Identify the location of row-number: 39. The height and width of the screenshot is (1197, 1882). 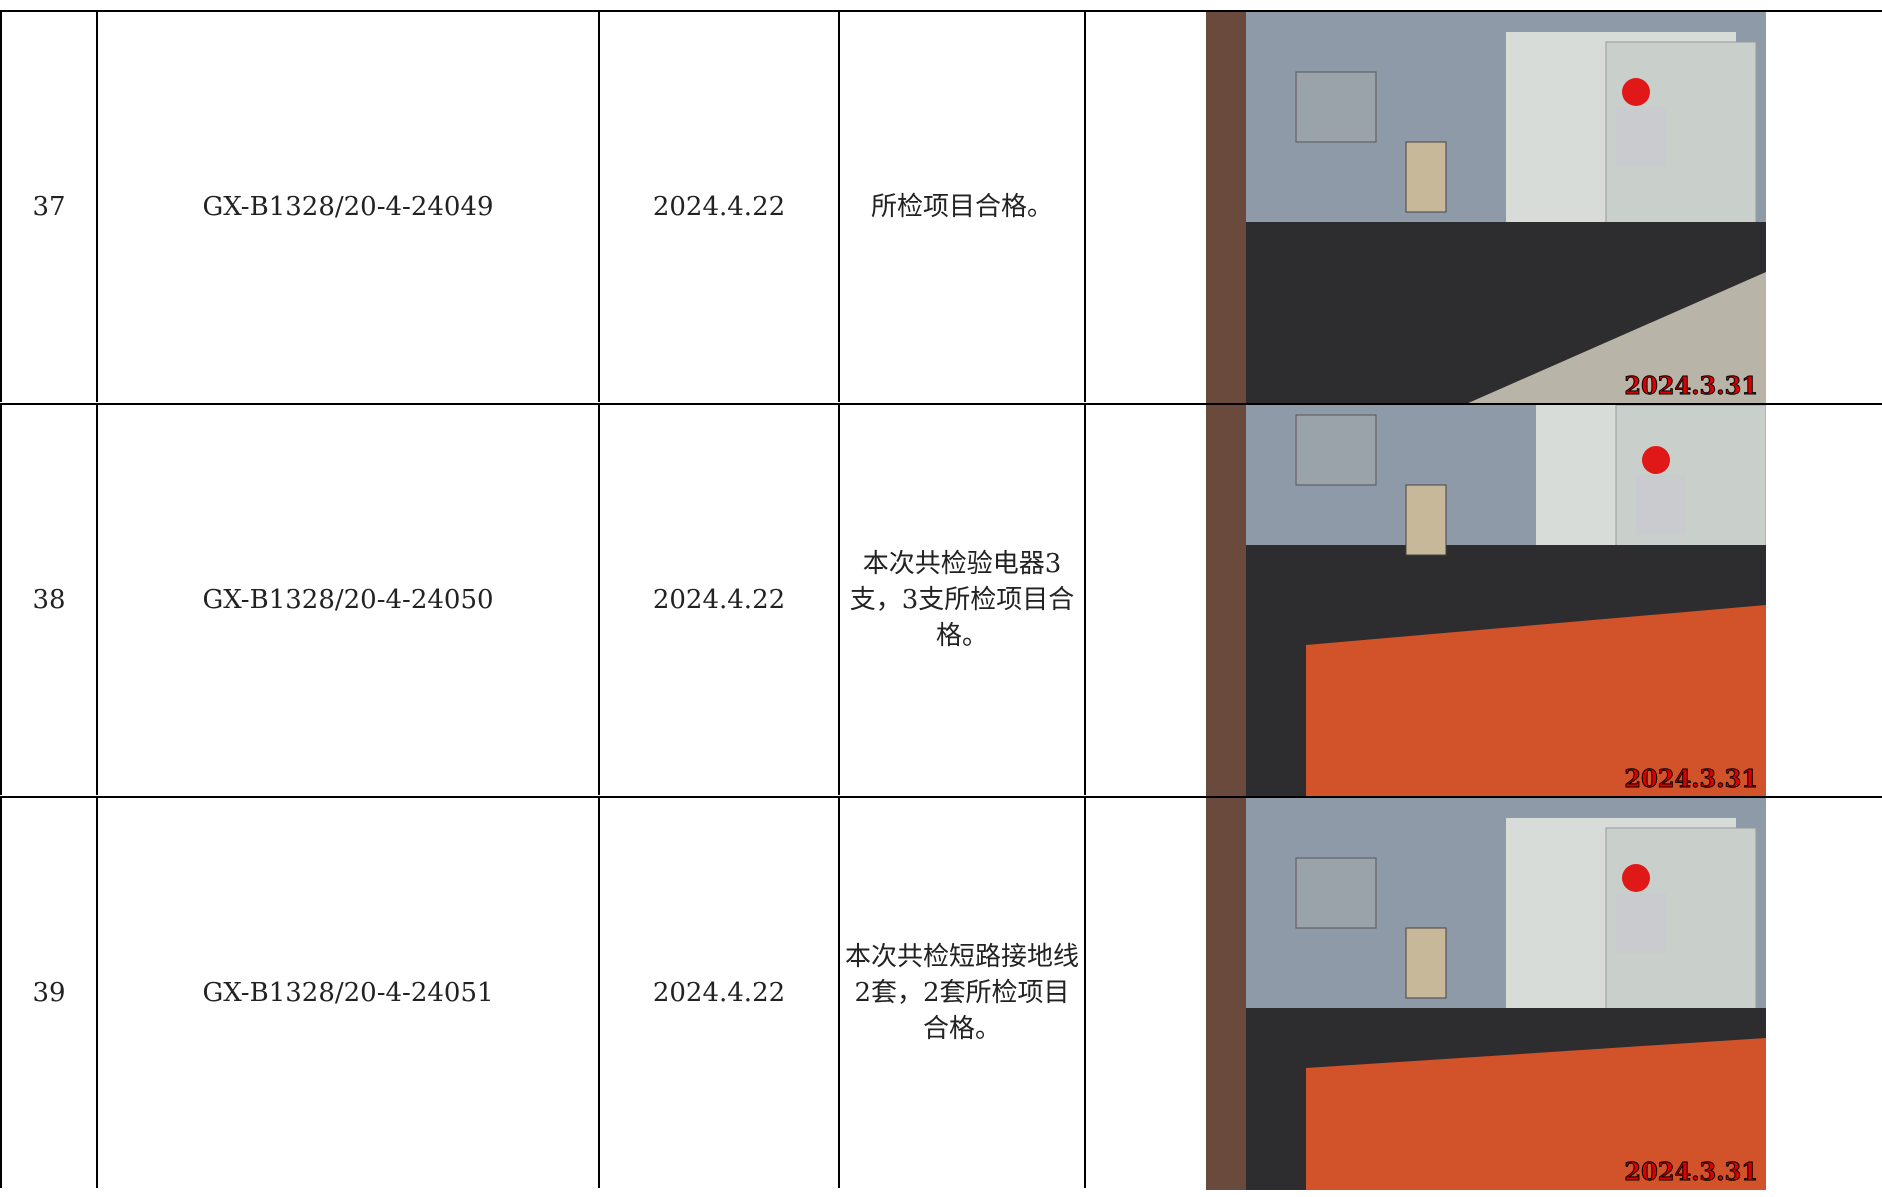
(48, 992).